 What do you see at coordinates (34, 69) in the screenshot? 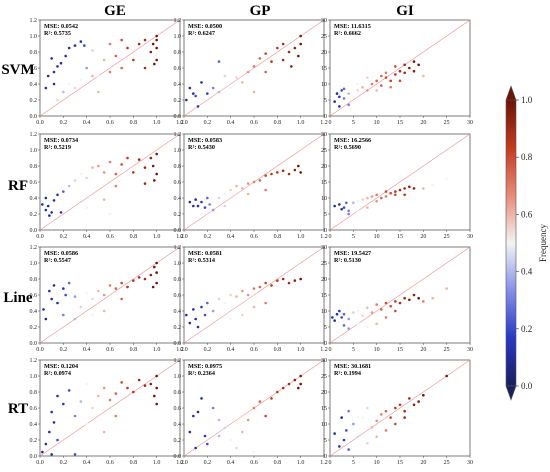
I see `y-tick-label: 0.6` at bounding box center [34, 69].